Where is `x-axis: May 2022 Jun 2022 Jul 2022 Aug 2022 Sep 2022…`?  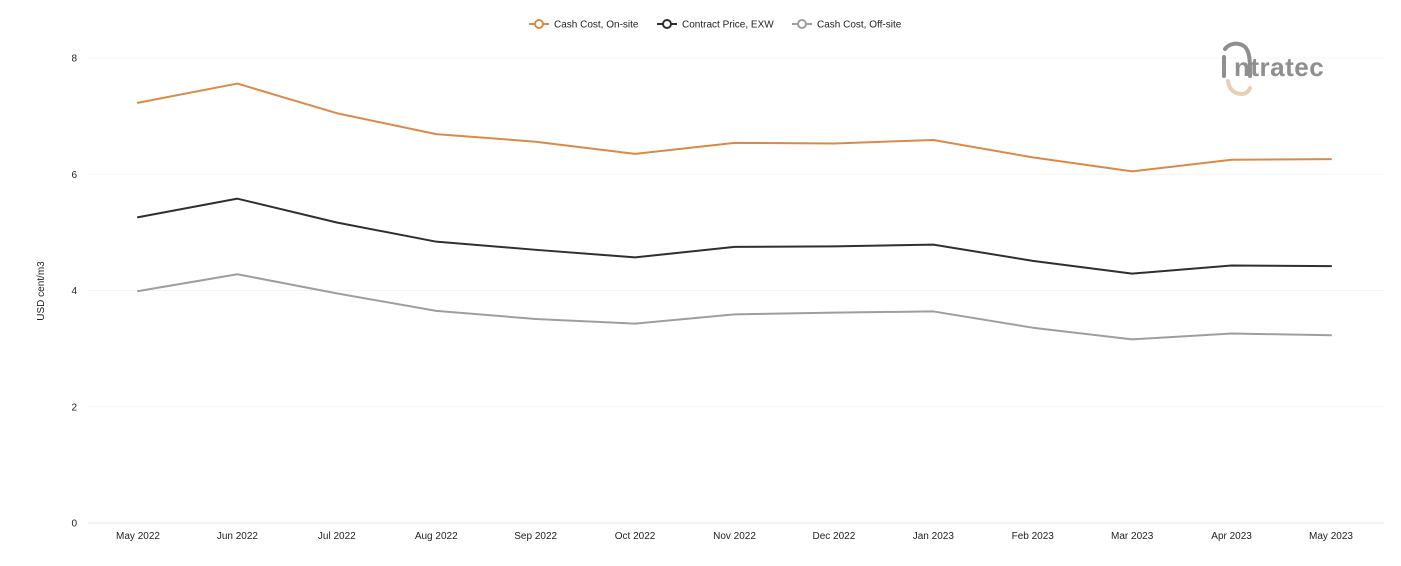
x-axis: May 2022 Jun 2022 Jul 2022 Aug 2022 Sep 2022… is located at coordinates (734, 536).